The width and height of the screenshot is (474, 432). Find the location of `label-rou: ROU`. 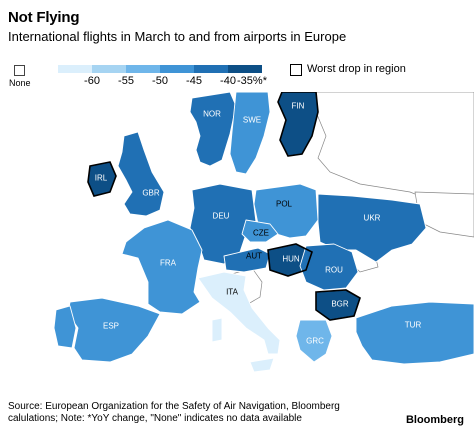

label-rou: ROU is located at coordinates (334, 270).